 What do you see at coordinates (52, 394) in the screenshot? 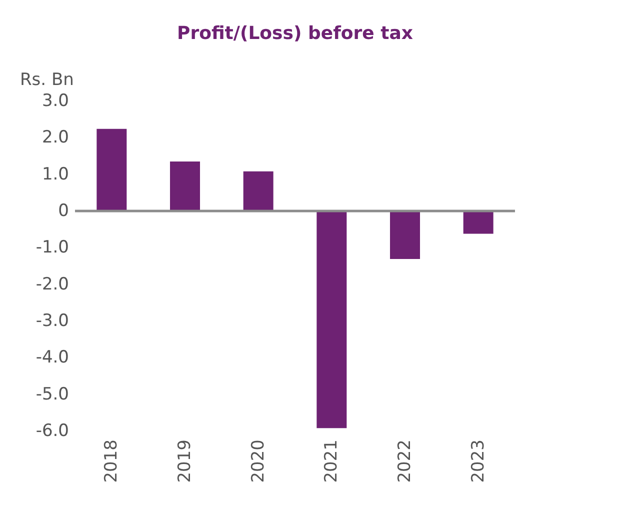
I see `y-tick-label: -5.0` at bounding box center [52, 394].